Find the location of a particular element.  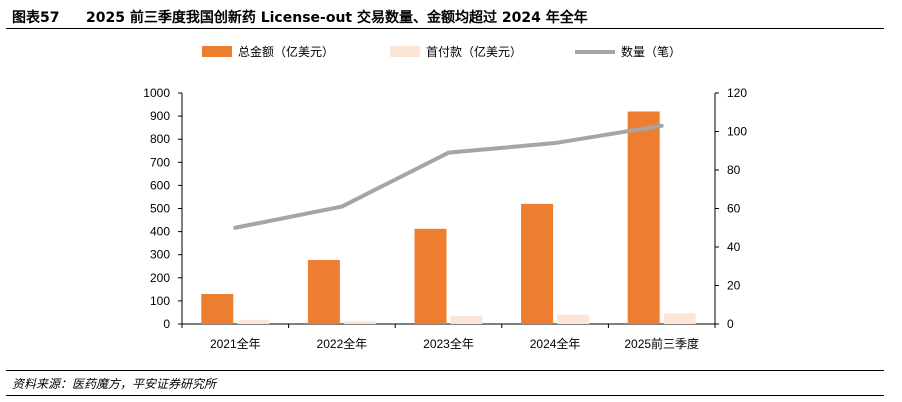

legend-label-1: 首付款（亿美元） is located at coordinates (474, 51).